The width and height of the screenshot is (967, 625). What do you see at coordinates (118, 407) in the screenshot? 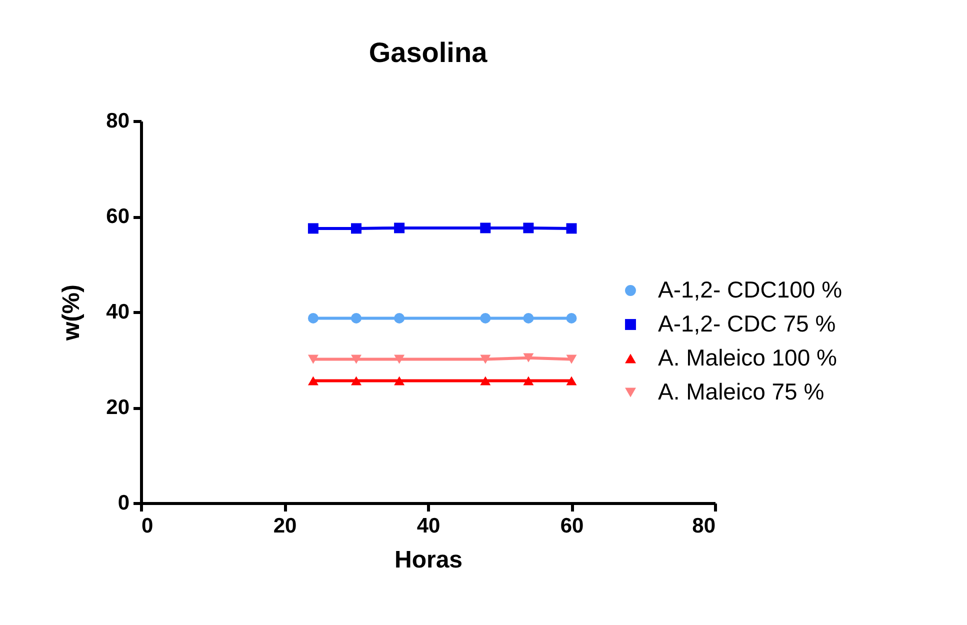
I see `y-tick-label: 20` at bounding box center [118, 407].